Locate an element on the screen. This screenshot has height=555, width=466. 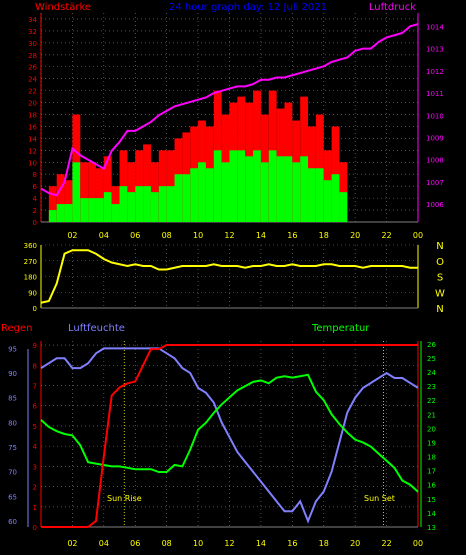
rain-axis-tick-label: 2 is located at coordinates (35, 488).